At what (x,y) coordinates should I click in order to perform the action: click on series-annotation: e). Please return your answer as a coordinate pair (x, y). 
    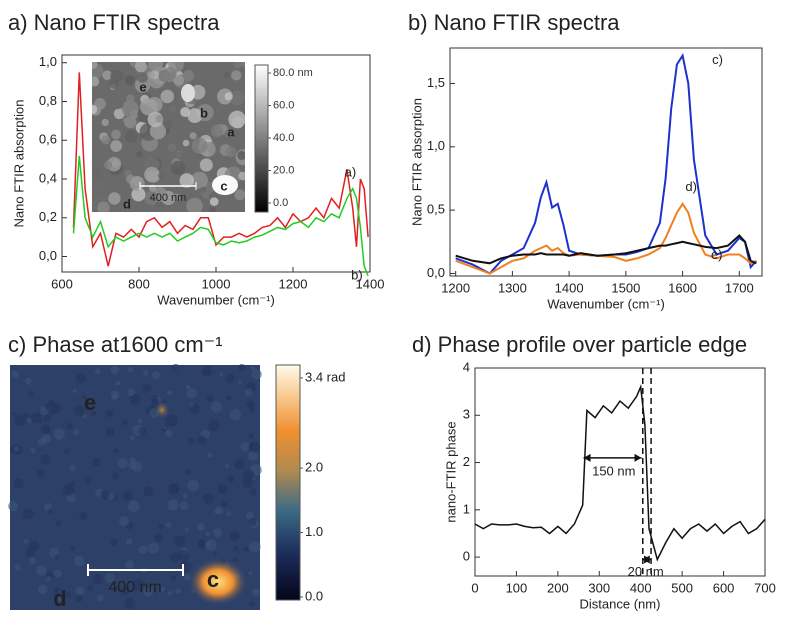
    Looking at the image, I should click on (717, 254).